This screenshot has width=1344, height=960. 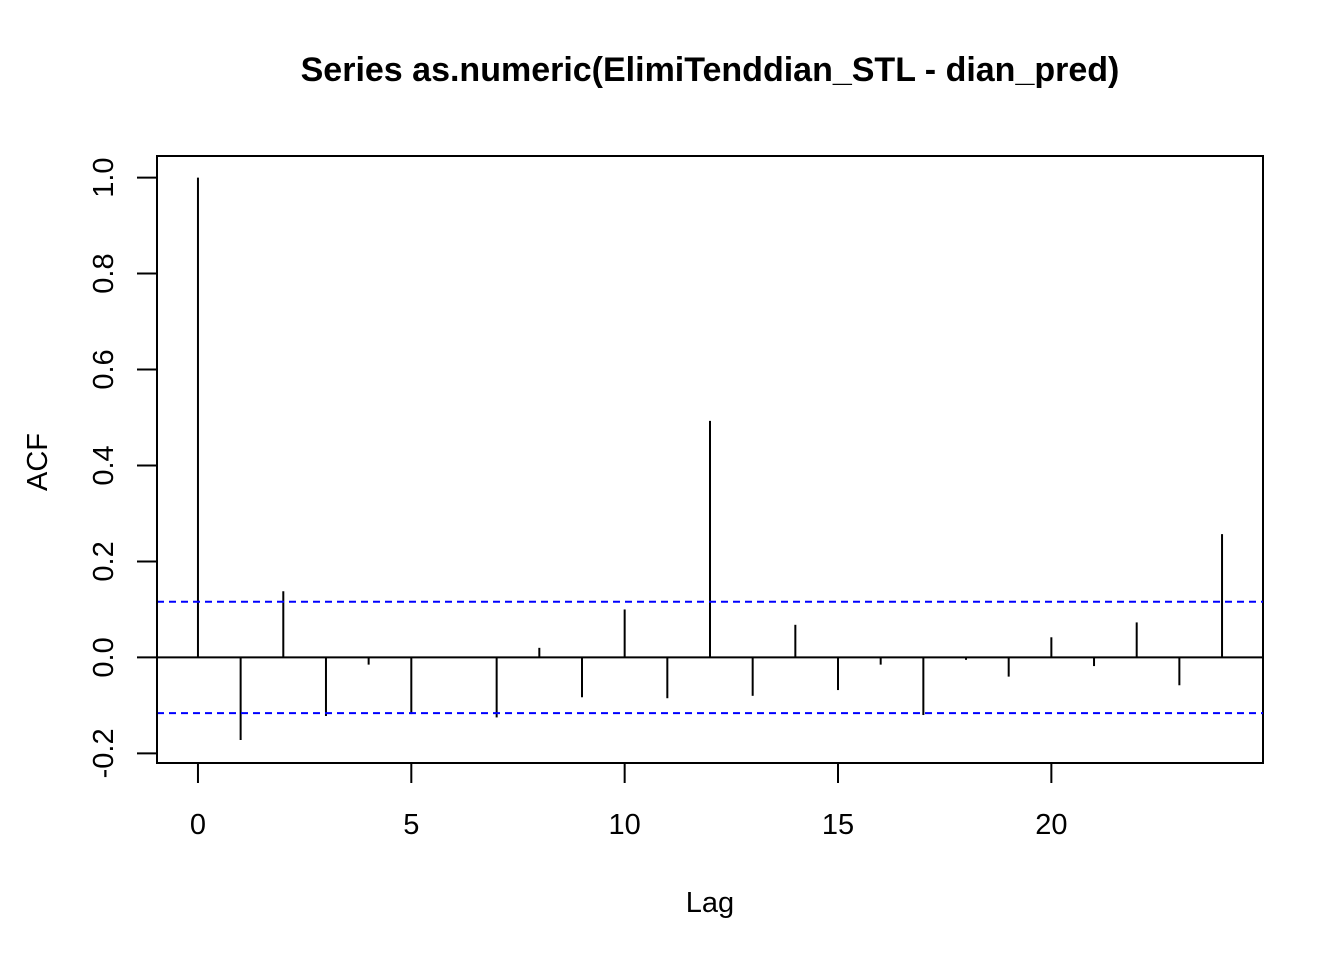 What do you see at coordinates (710, 657) in the screenshot?
I see `confidence-bands` at bounding box center [710, 657].